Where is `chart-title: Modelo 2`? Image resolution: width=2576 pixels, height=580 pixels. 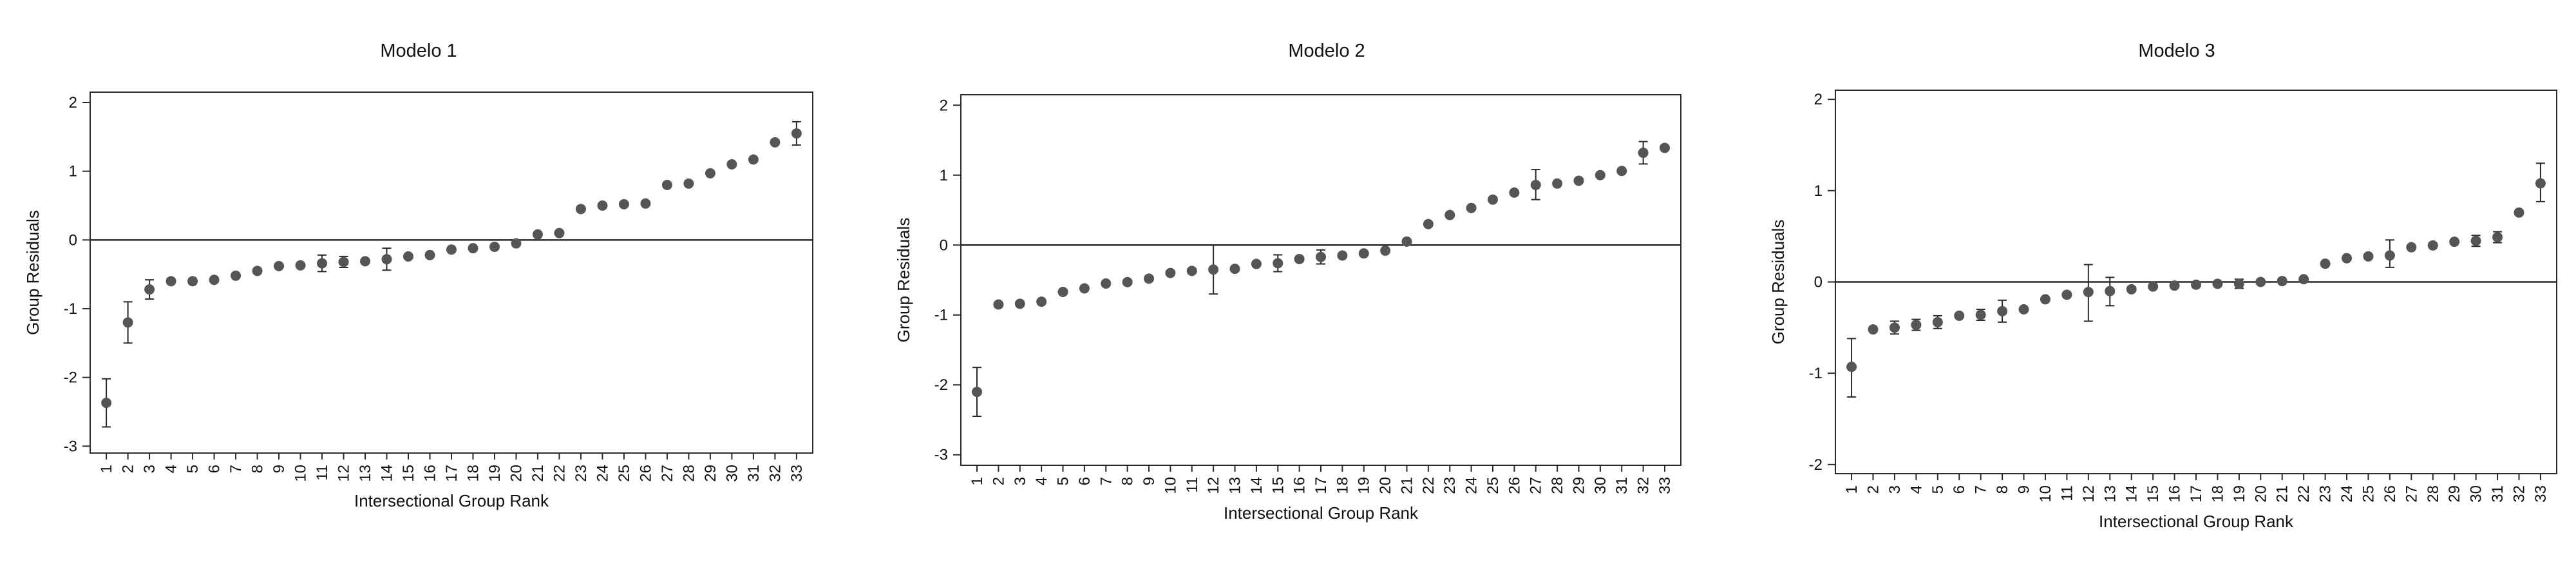
chart-title: Modelo 2 is located at coordinates (1326, 51).